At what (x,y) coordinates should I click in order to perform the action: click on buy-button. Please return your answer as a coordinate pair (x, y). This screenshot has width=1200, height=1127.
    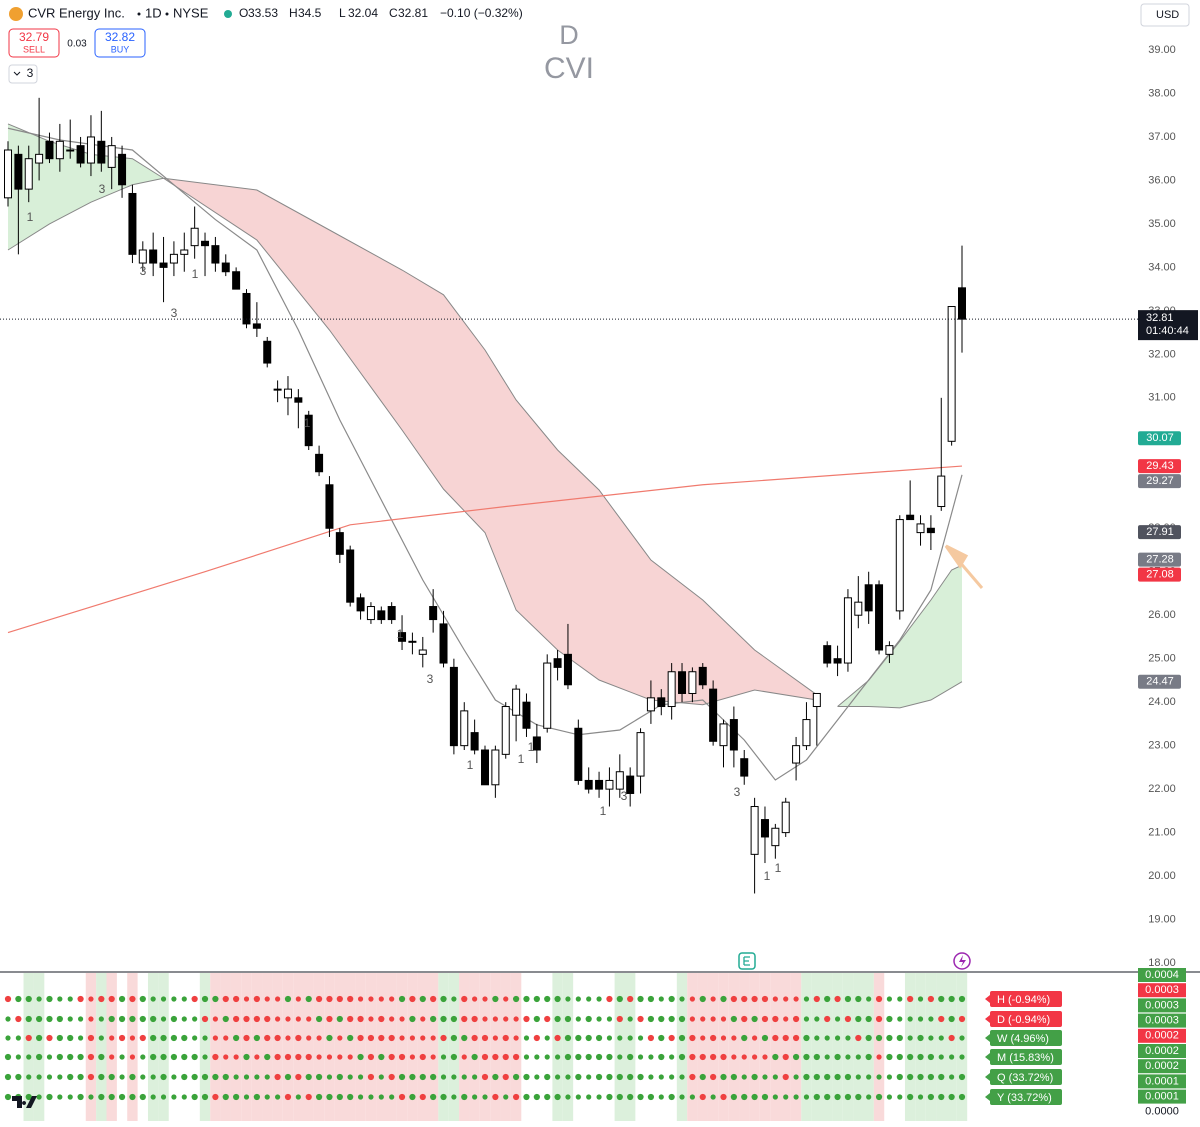
    Looking at the image, I should click on (120, 43).